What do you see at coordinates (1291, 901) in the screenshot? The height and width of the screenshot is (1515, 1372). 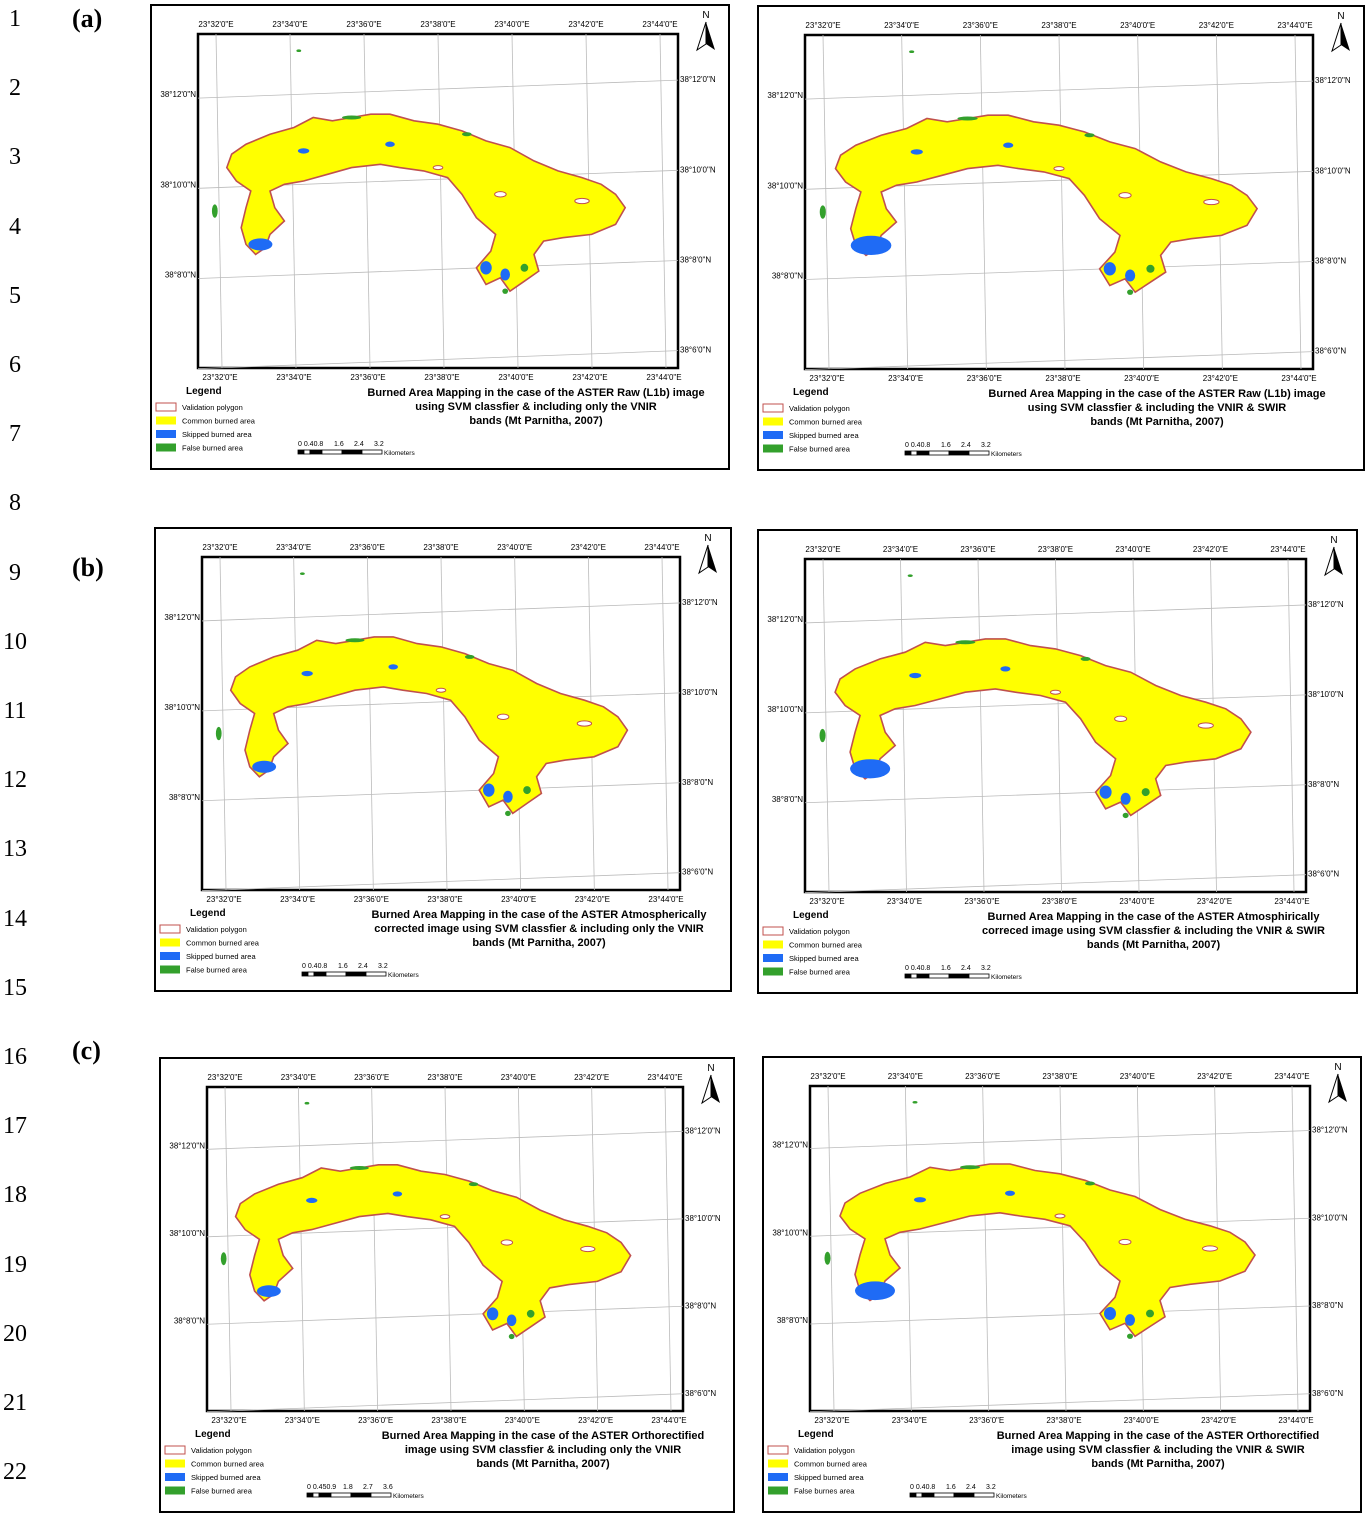 I see `bottom-longitude-label: 23°44'0"E` at bounding box center [1291, 901].